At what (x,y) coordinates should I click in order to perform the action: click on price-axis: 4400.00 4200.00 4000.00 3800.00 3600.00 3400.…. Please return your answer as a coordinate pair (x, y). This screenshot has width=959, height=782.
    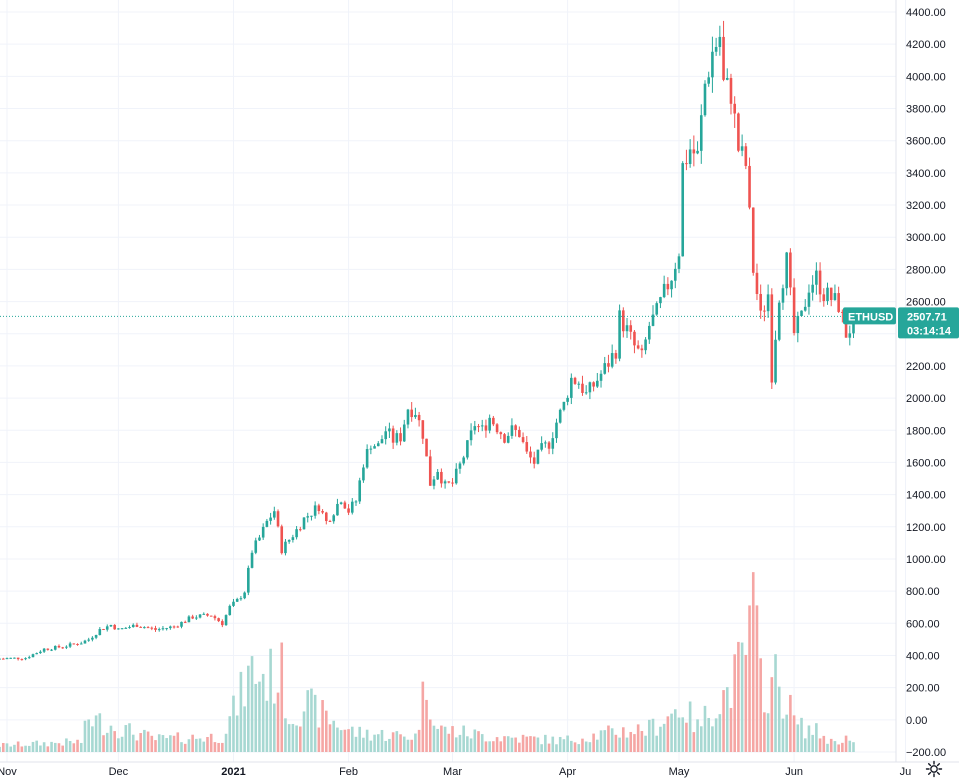
    Looking at the image, I should click on (920, 381).